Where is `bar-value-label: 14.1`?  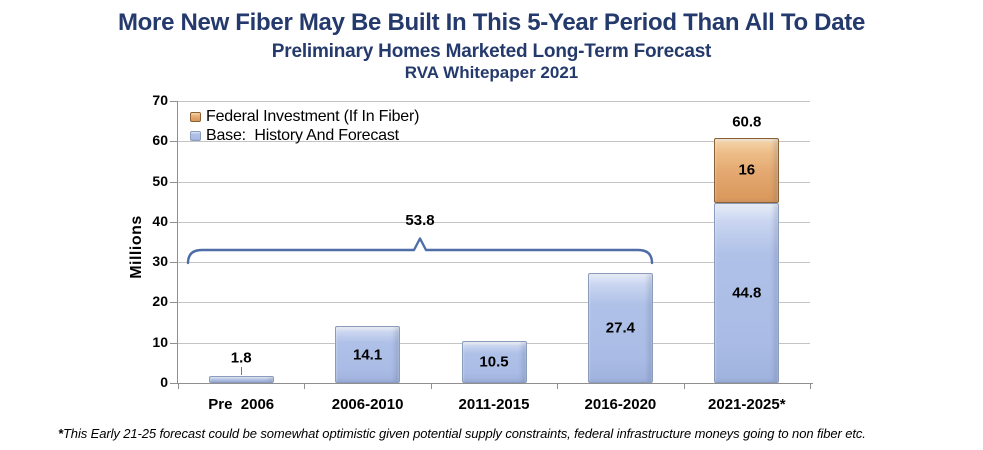
bar-value-label: 14.1 is located at coordinates (367, 355).